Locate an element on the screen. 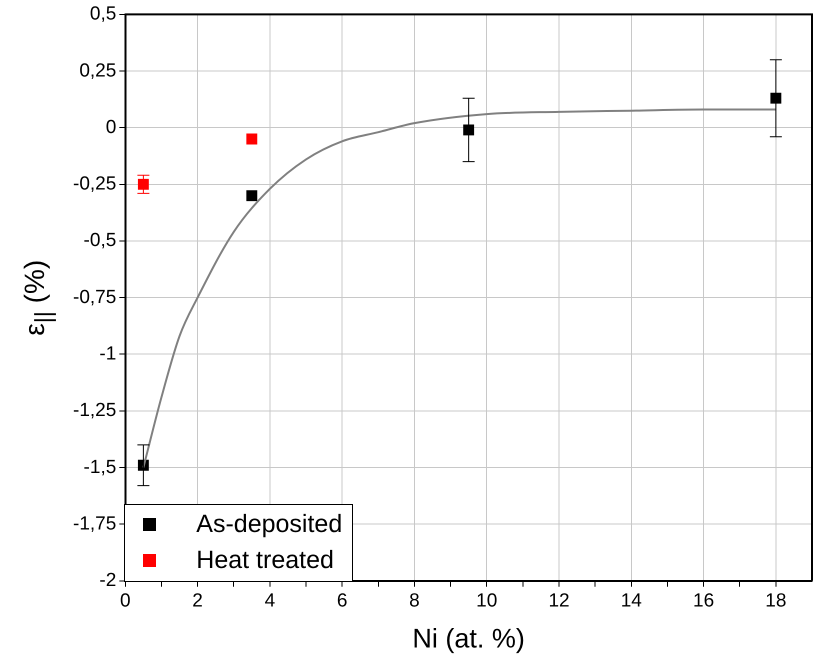 The width and height of the screenshot is (820, 670). x-tick-label: 14 is located at coordinates (631, 601).